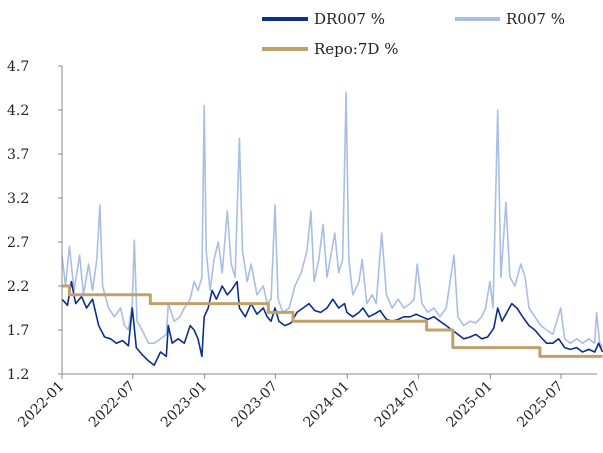 The image size is (603, 453). What do you see at coordinates (398, 404) in the screenshot?
I see `x-tick-label: 2024-07` at bounding box center [398, 404].